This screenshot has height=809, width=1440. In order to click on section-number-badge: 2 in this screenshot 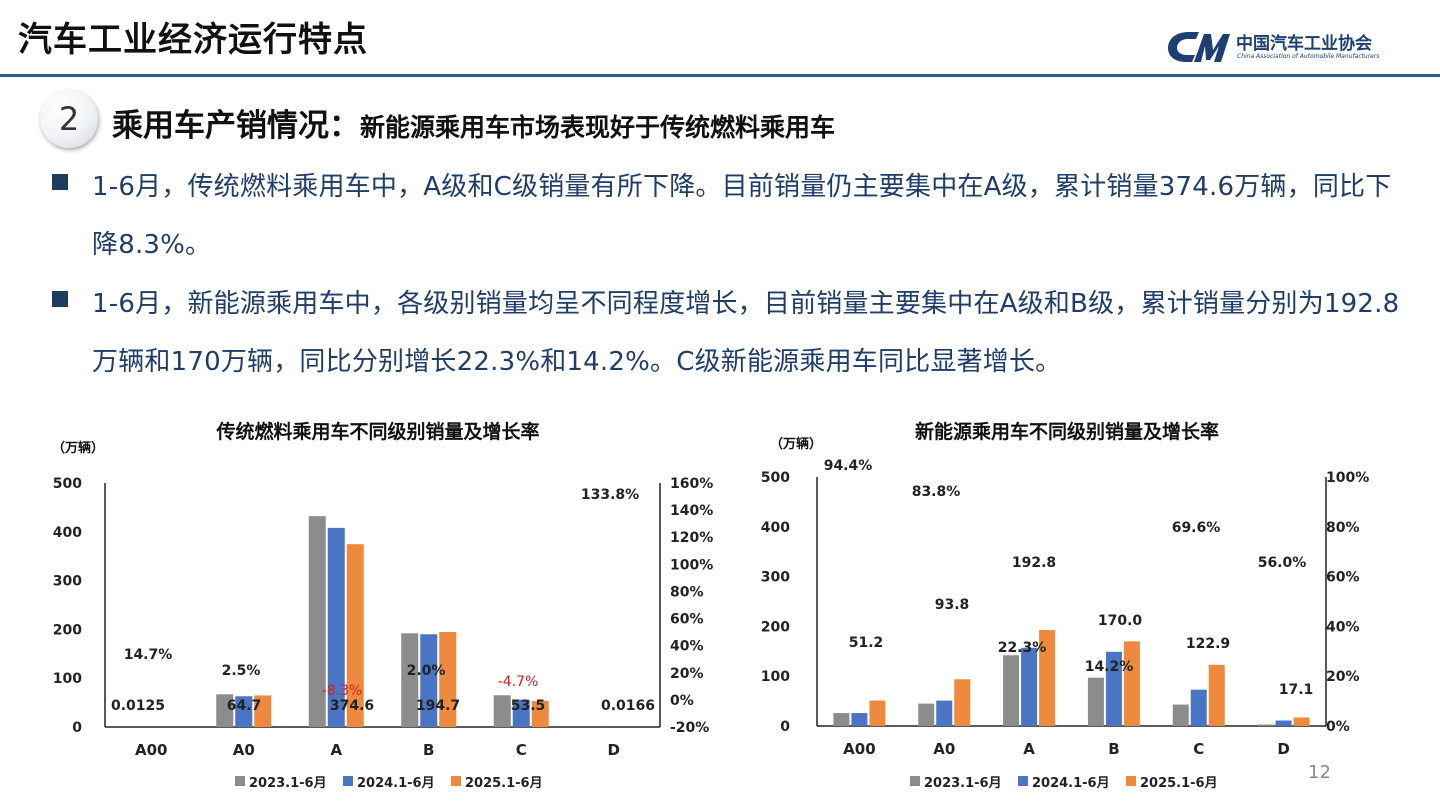, I will do `click(69, 119)`.